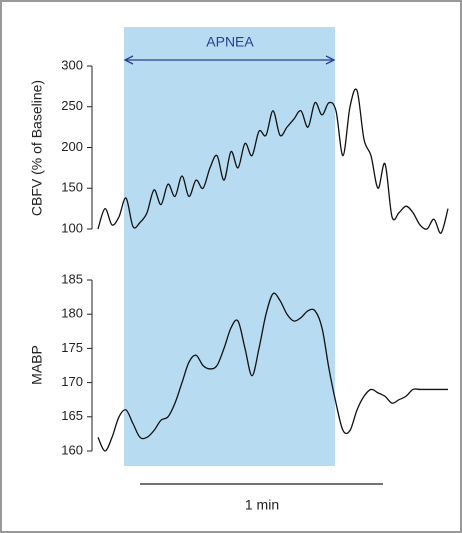 This screenshot has height=533, width=462. What do you see at coordinates (72, 227) in the screenshot?
I see `y-tick-label: 100` at bounding box center [72, 227].